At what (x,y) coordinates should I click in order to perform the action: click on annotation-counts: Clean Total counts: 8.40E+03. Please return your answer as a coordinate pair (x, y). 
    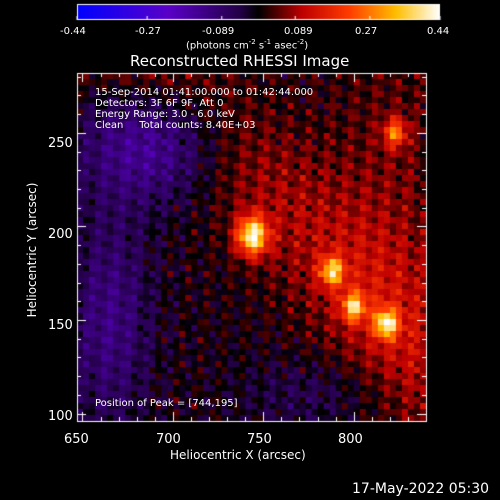
    Looking at the image, I should click on (175, 125).